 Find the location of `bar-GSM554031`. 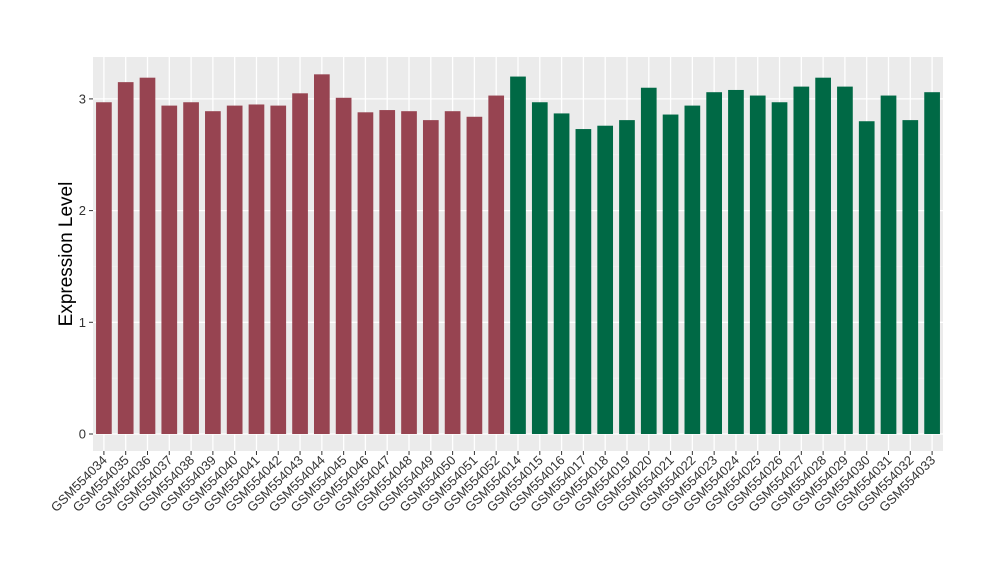

bar-GSM554031 is located at coordinates (888, 265).